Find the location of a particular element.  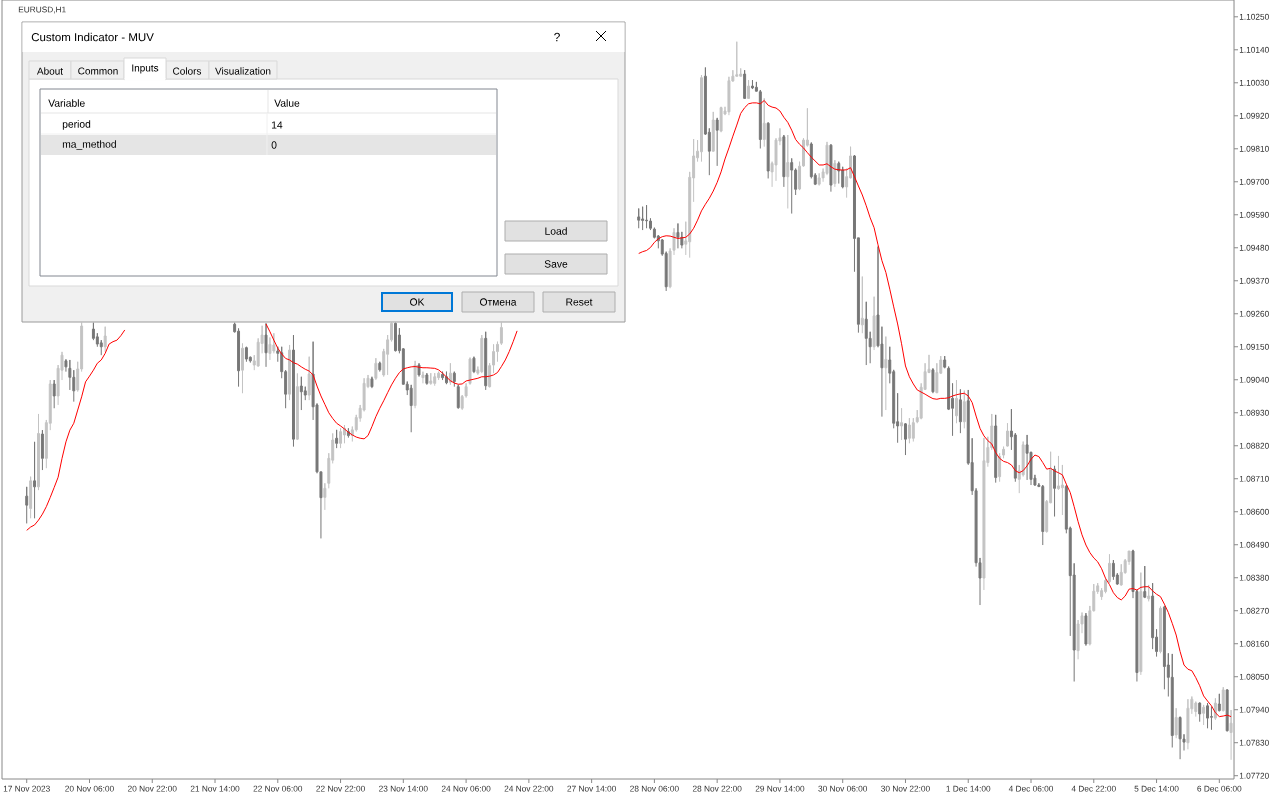

x-tick-label: 24 Nov 22:00 is located at coordinates (529, 788).